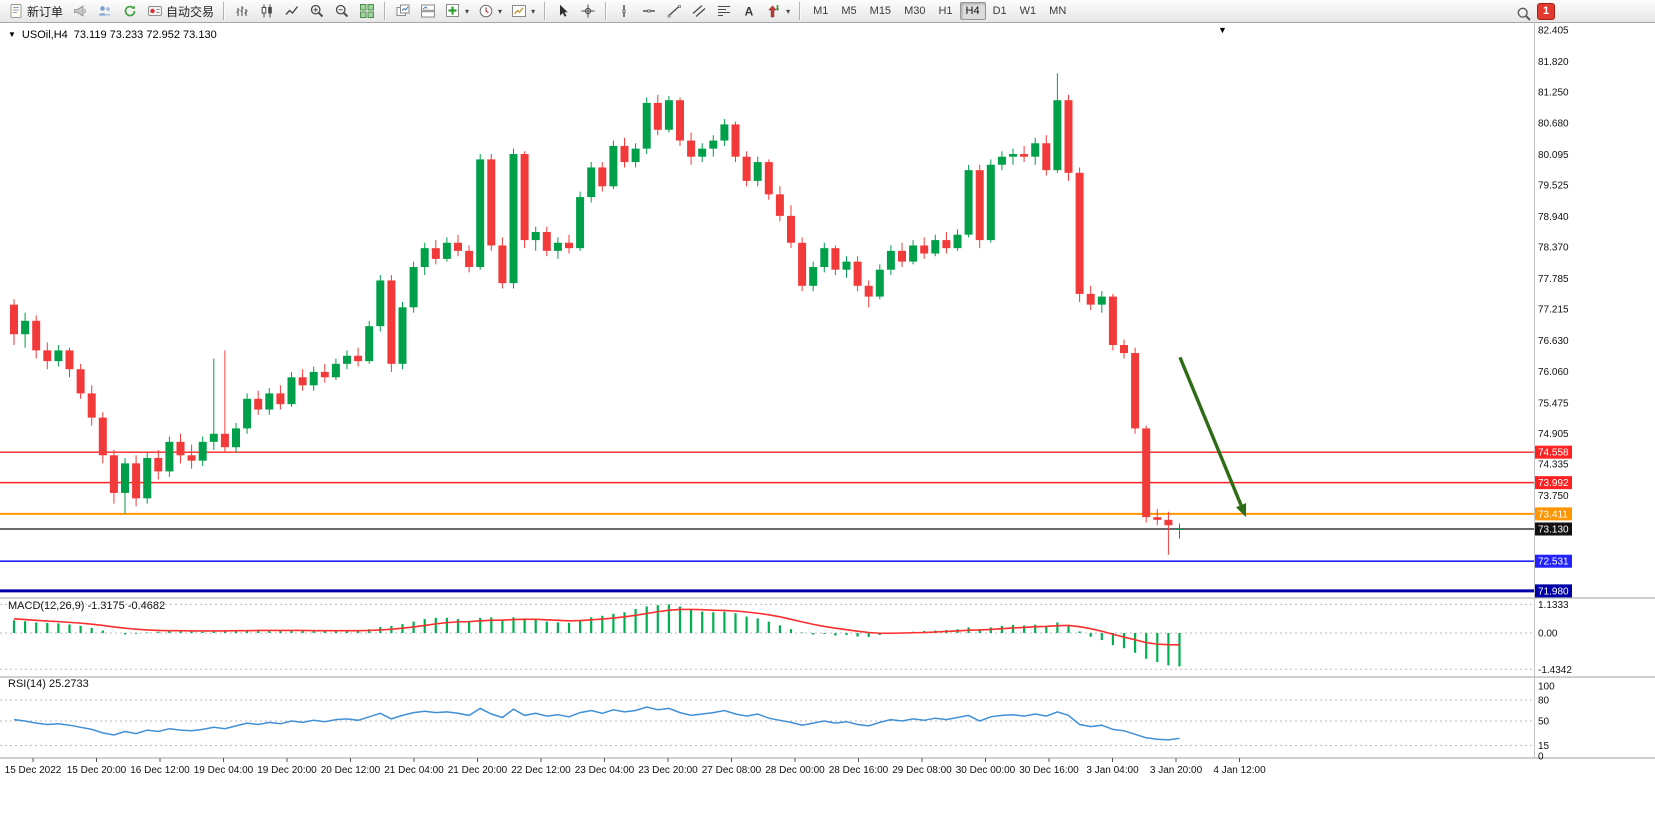  What do you see at coordinates (1525, 14) in the screenshot?
I see `search-button` at bounding box center [1525, 14].